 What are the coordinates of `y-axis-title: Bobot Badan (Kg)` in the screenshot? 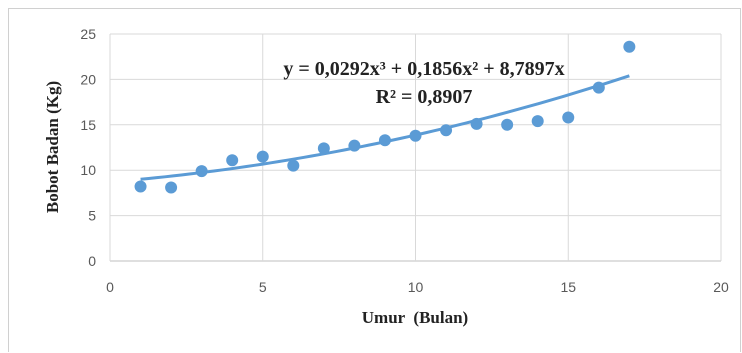 It's located at (52, 147).